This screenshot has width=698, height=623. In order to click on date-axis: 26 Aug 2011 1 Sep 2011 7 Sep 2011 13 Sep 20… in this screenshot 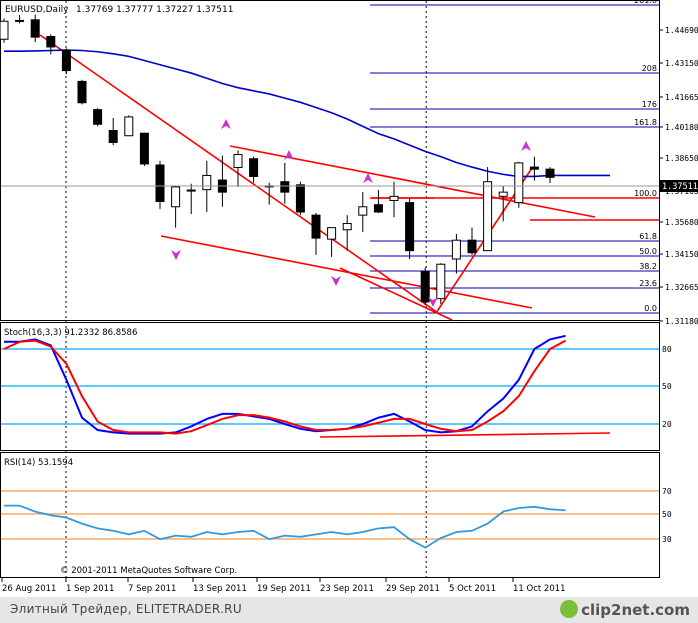, I will do `click(283, 586)`.